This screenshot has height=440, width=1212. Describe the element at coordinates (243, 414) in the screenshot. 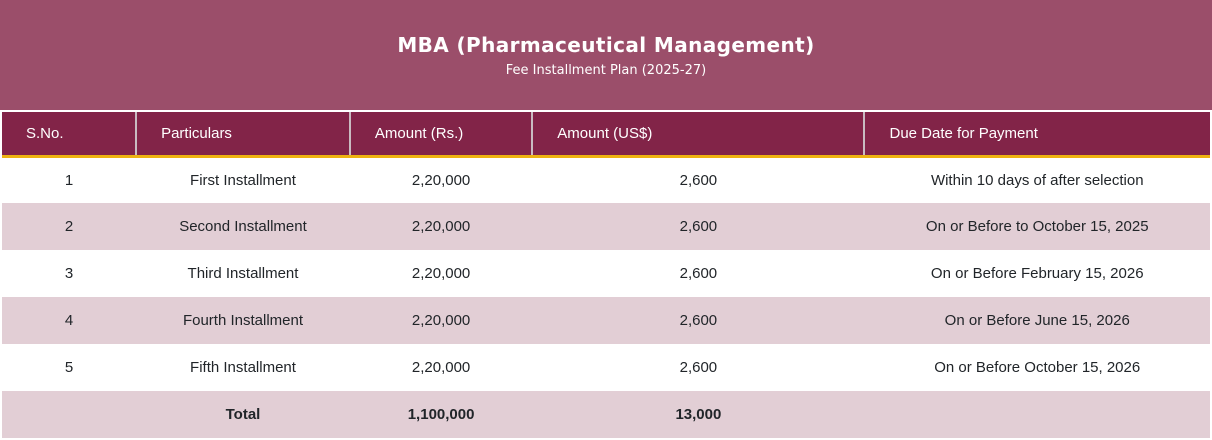

I see `cell-total-label: Total` at that location.